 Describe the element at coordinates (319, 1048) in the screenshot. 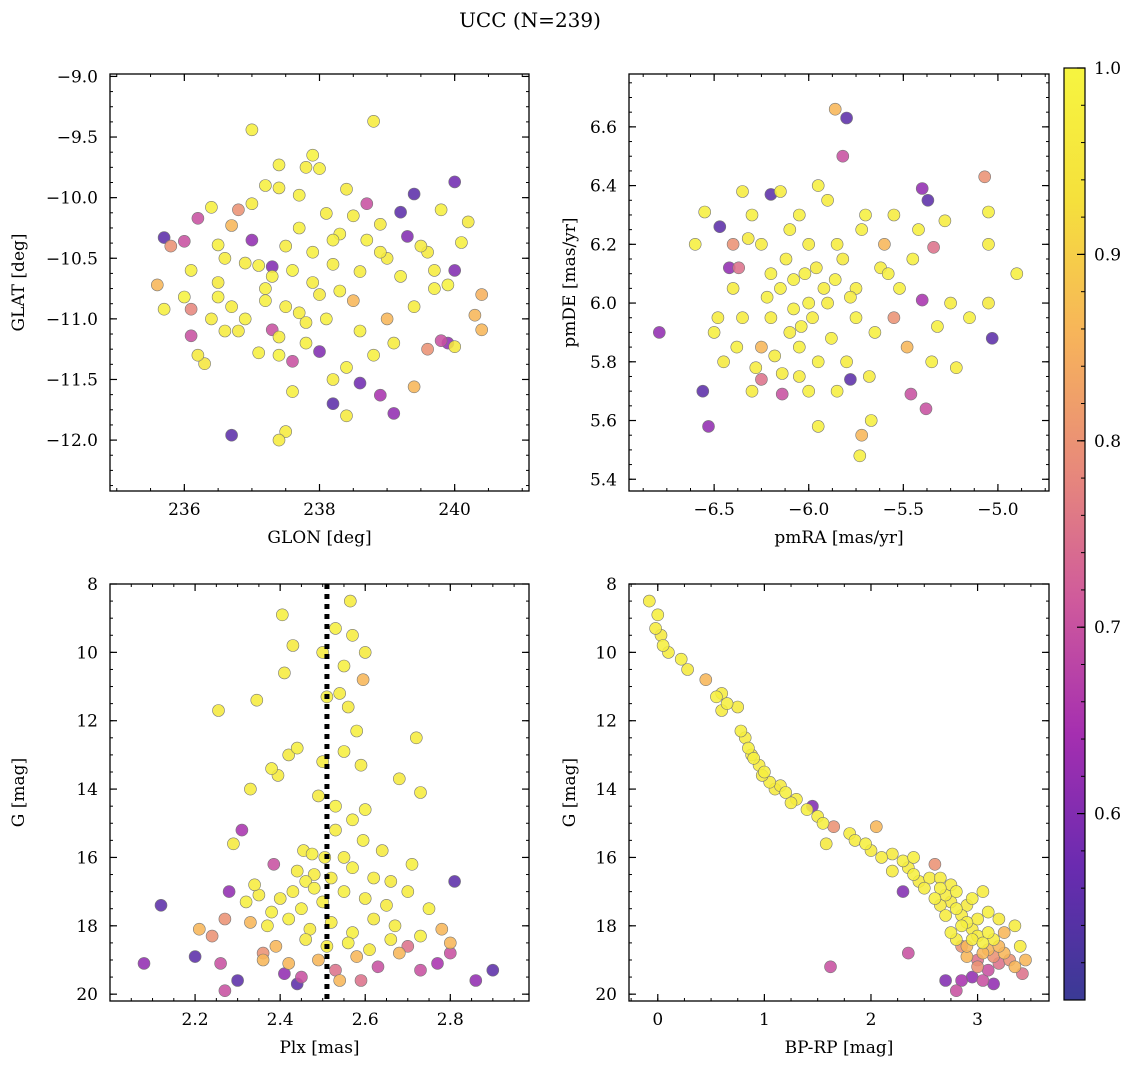

I see `x-axis-label: Plx [mas]` at that location.